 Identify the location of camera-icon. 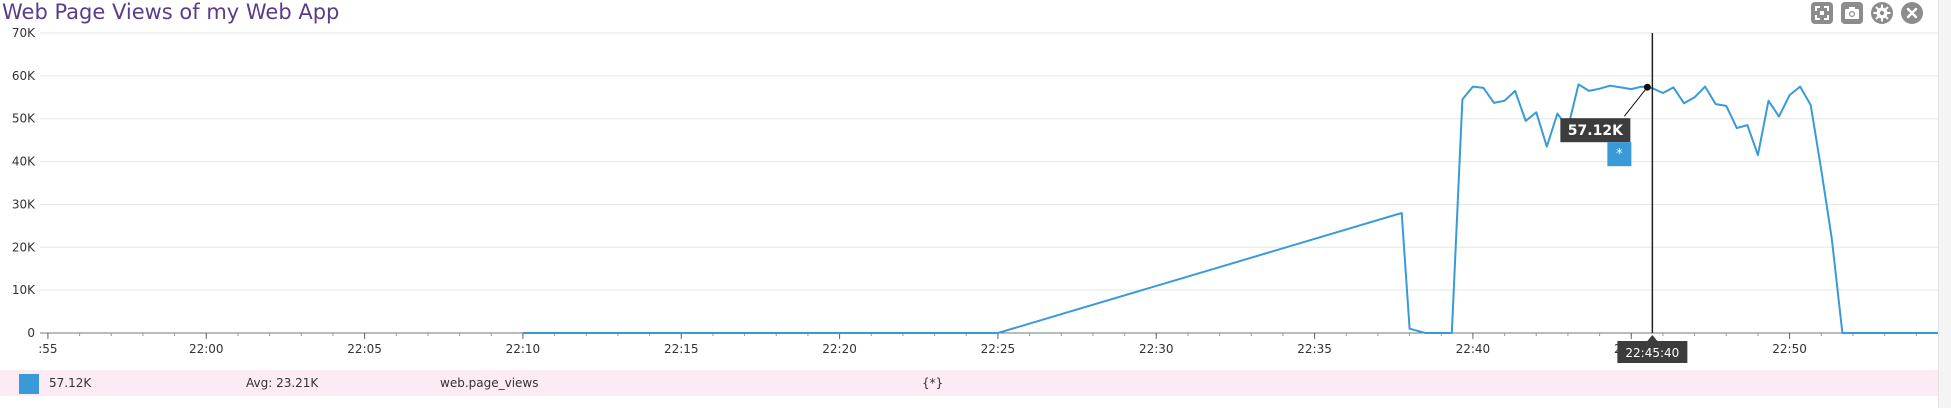
(1852, 13).